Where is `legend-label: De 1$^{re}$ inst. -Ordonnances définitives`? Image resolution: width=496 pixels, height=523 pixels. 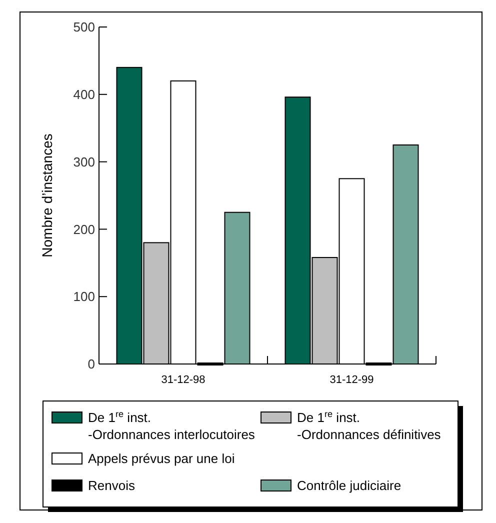 legend-label: De 1$^{re}$ inst. -Ordonnances définitives is located at coordinates (369, 425).